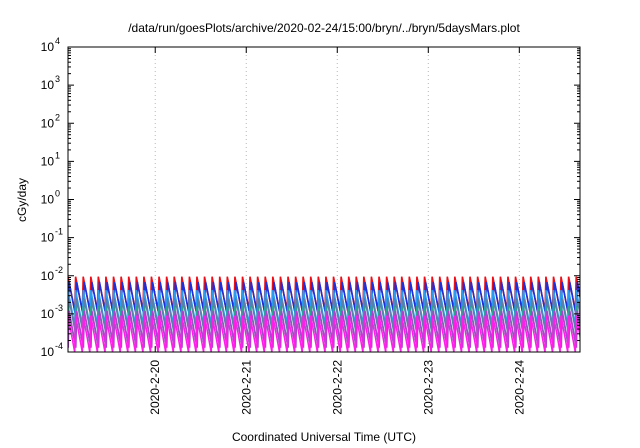  Describe the element at coordinates (59, 308) in the screenshot. I see `y-tick-exponent: -3` at that location.